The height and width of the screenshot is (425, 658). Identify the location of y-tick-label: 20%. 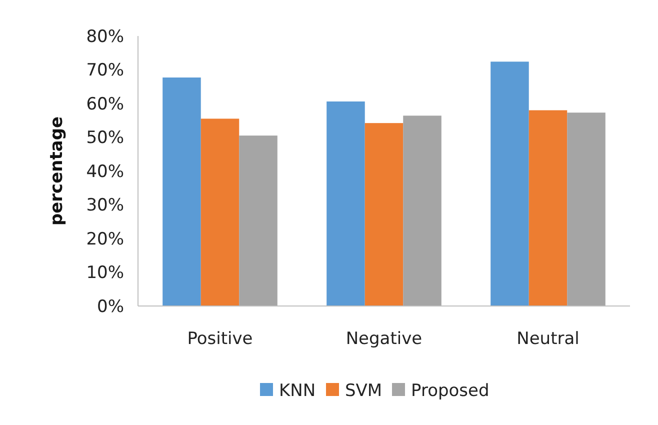
(105, 239).